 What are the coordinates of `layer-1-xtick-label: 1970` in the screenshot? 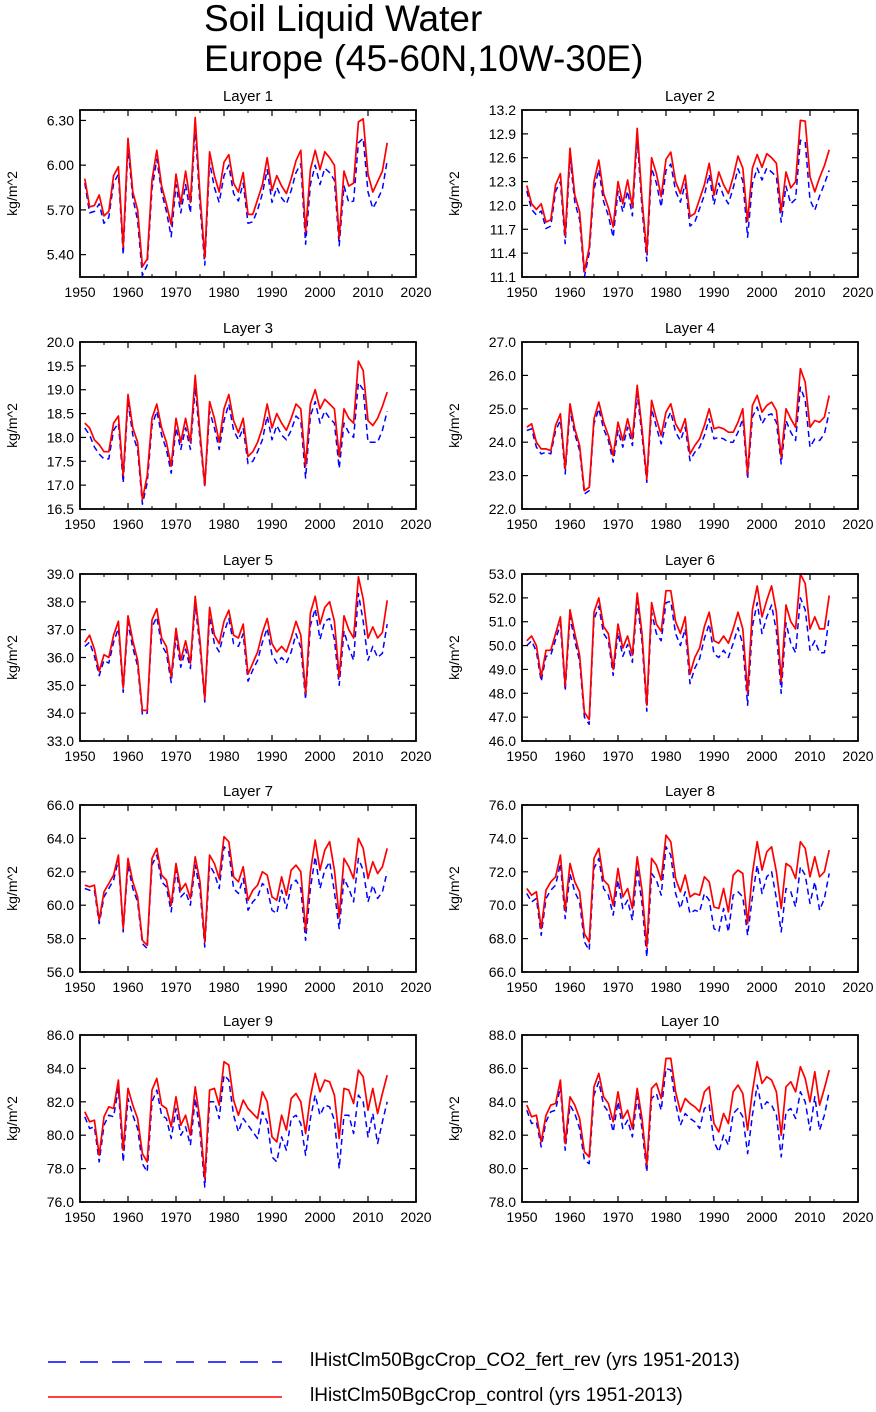 It's located at (175, 292).